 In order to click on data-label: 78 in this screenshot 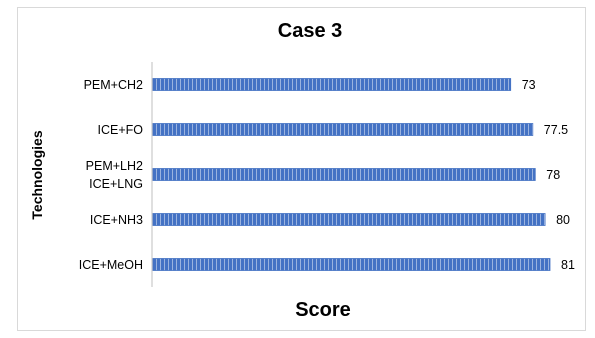, I will do `click(553, 175)`.